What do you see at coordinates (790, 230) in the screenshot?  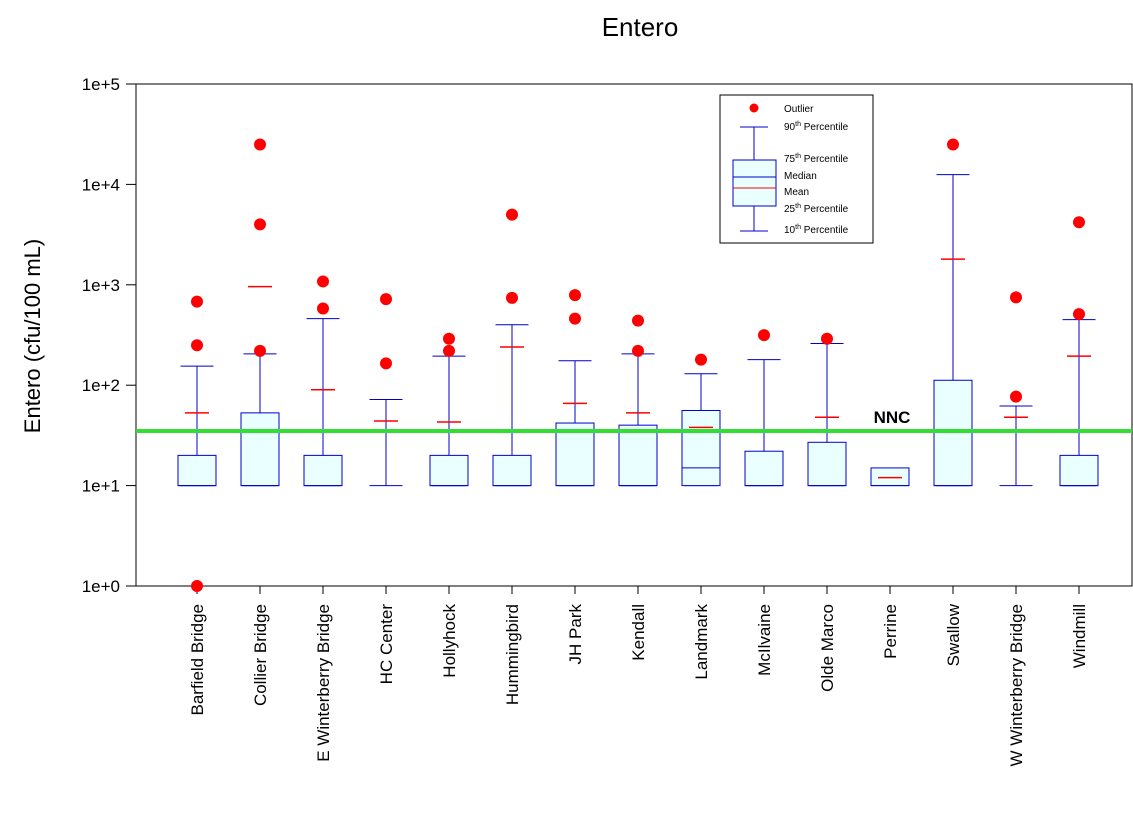 I see `legend-p10-num: 10` at bounding box center [790, 230].